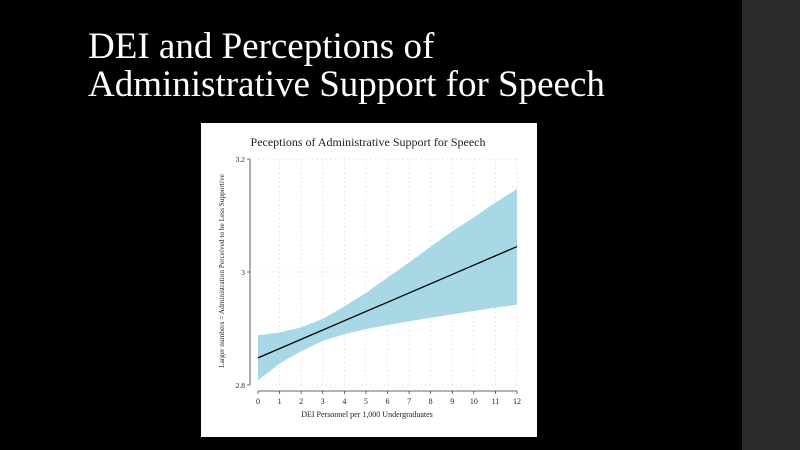  Describe the element at coordinates (280, 401) in the screenshot. I see `x-tick-label-1: 1` at that location.